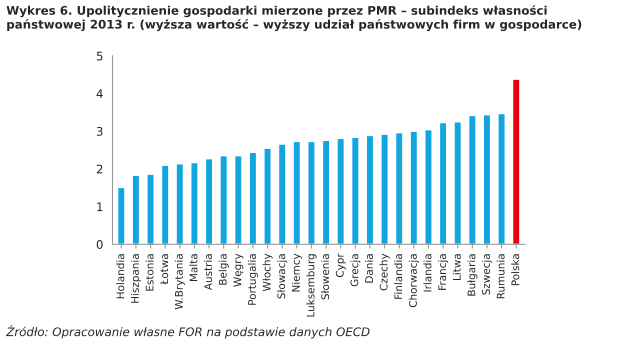 The height and width of the screenshot is (349, 625). Describe the element at coordinates (427, 273) in the screenshot. I see `x-tick-label: Irlandia` at that location.